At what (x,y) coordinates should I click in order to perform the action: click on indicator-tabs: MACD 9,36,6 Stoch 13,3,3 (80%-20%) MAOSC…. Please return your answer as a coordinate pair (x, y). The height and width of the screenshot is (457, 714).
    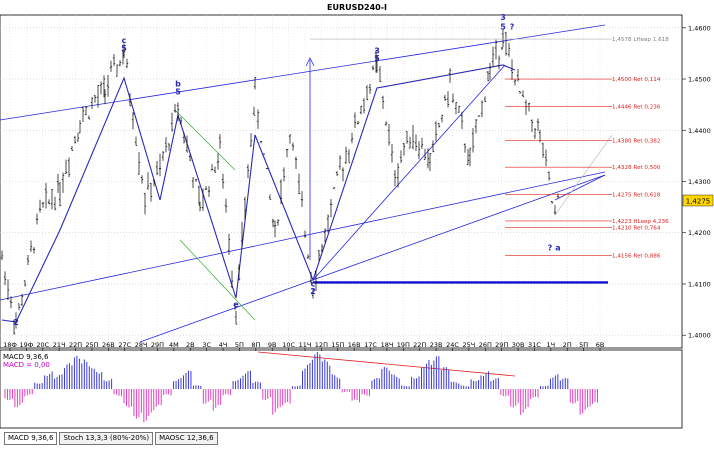
    Looking at the image, I should click on (111, 438).